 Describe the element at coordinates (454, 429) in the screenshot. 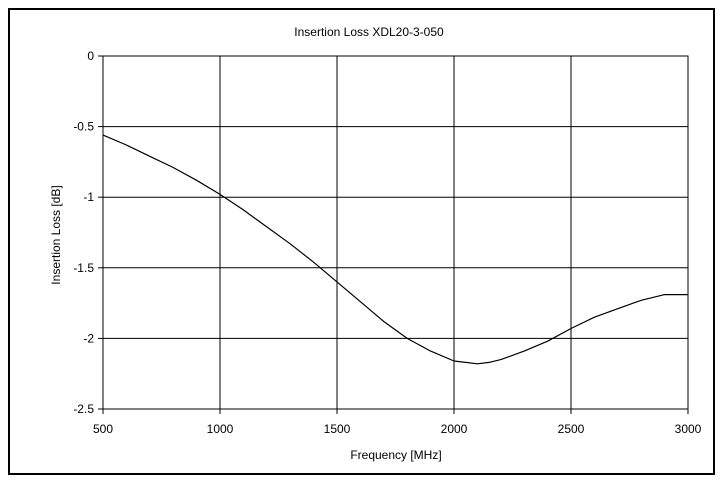

I see `x-tick-label: 2000` at that location.